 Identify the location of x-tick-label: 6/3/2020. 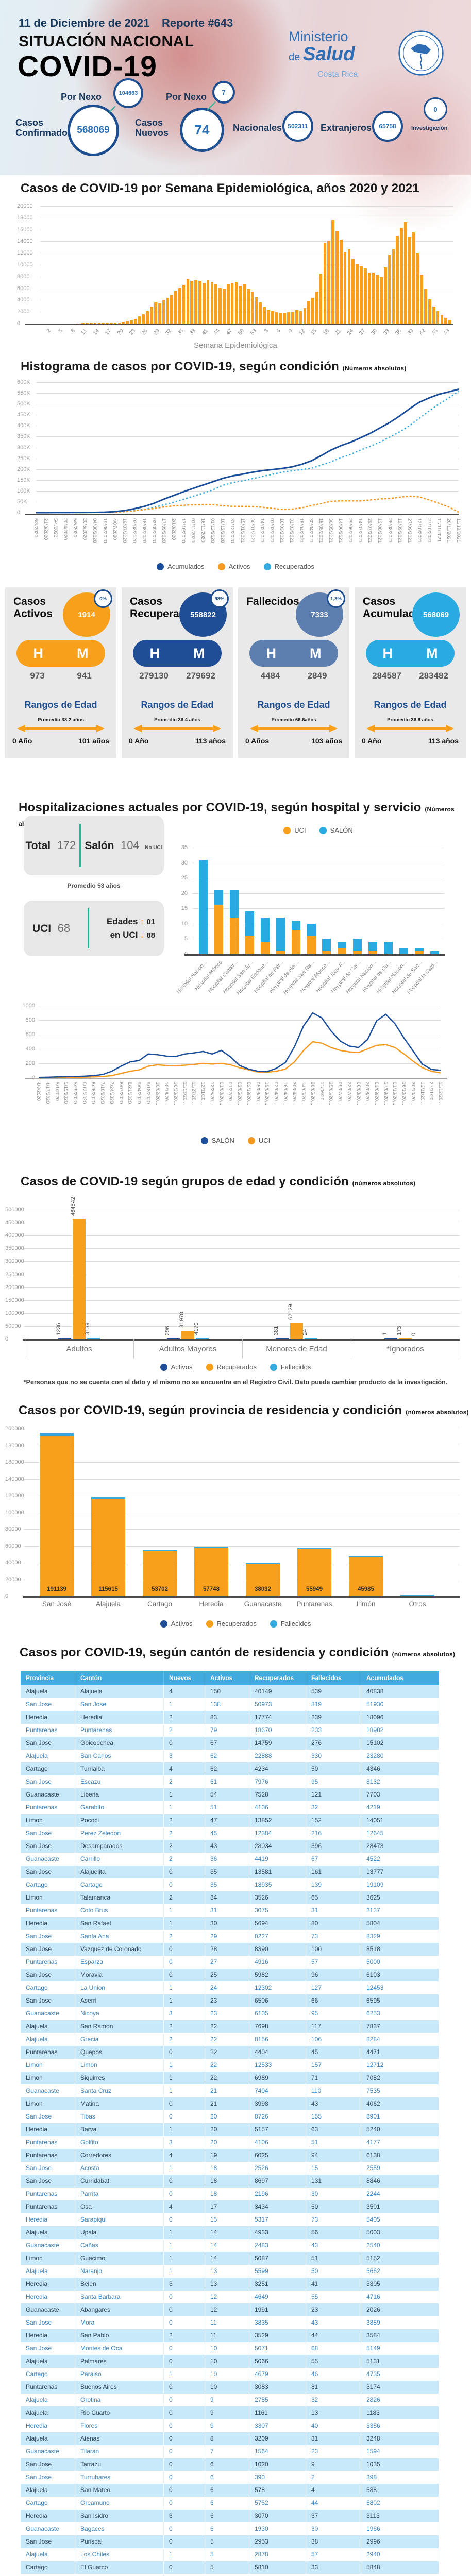
(36, 527).